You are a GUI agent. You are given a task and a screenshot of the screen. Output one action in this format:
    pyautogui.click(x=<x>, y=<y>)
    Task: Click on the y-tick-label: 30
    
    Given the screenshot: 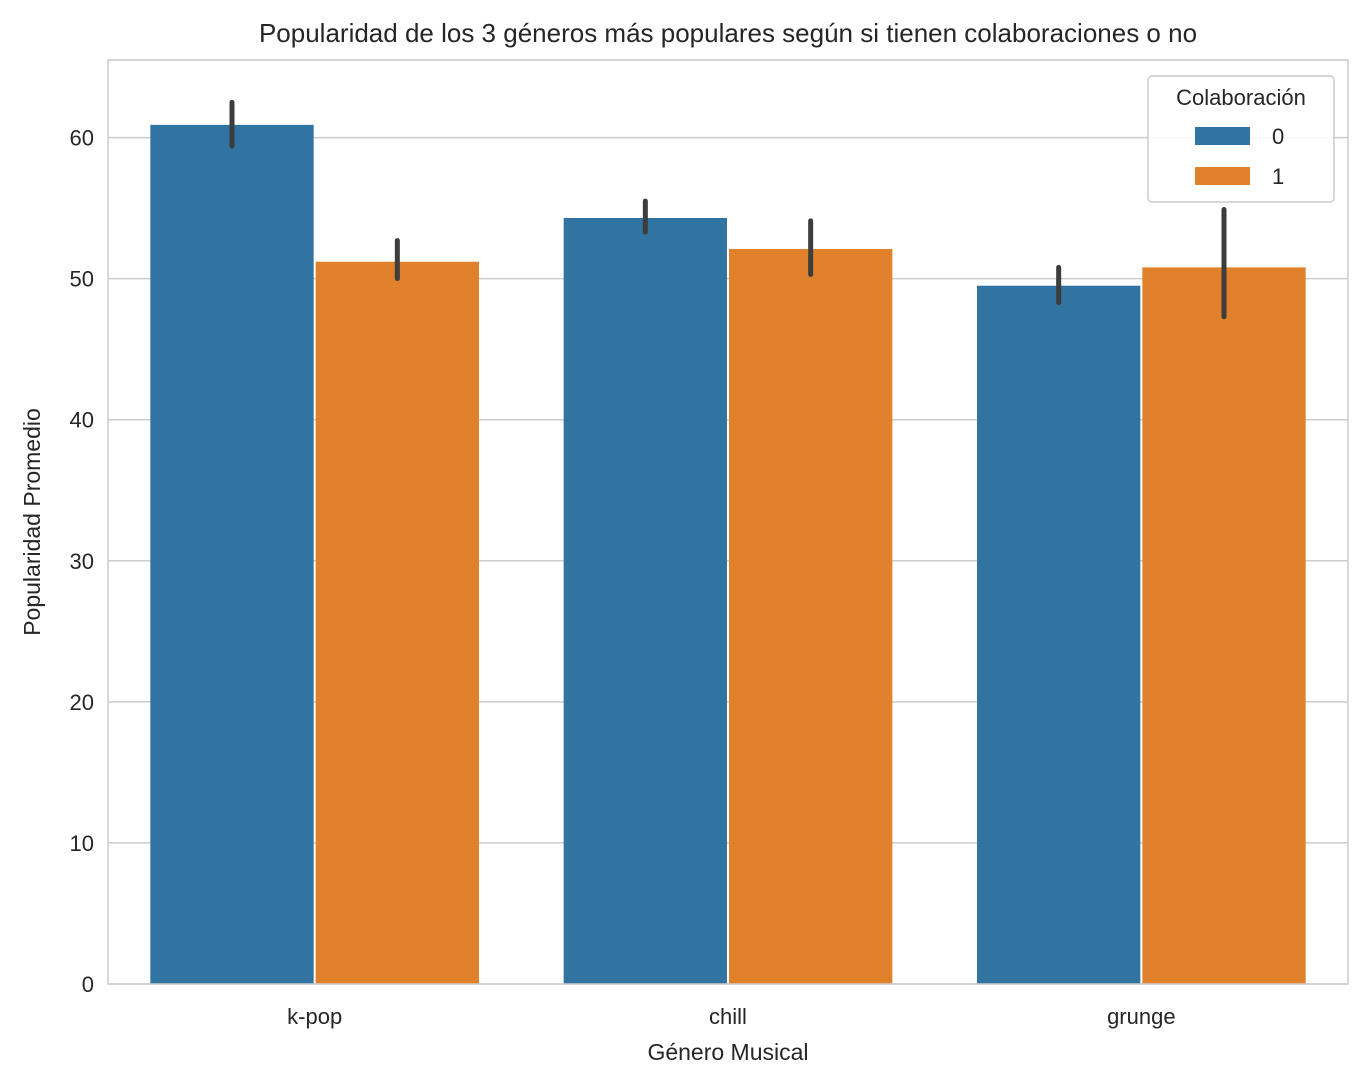 What is the action you would take?
    pyautogui.click(x=82, y=561)
    